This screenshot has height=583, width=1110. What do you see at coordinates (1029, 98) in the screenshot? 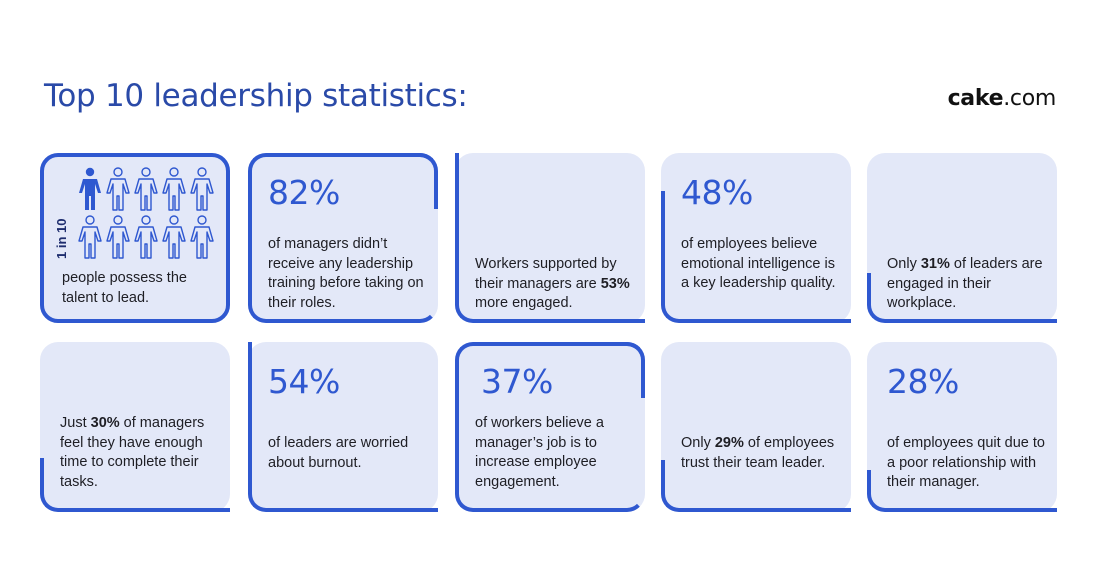
I see `logo-rest: .com` at bounding box center [1029, 98].